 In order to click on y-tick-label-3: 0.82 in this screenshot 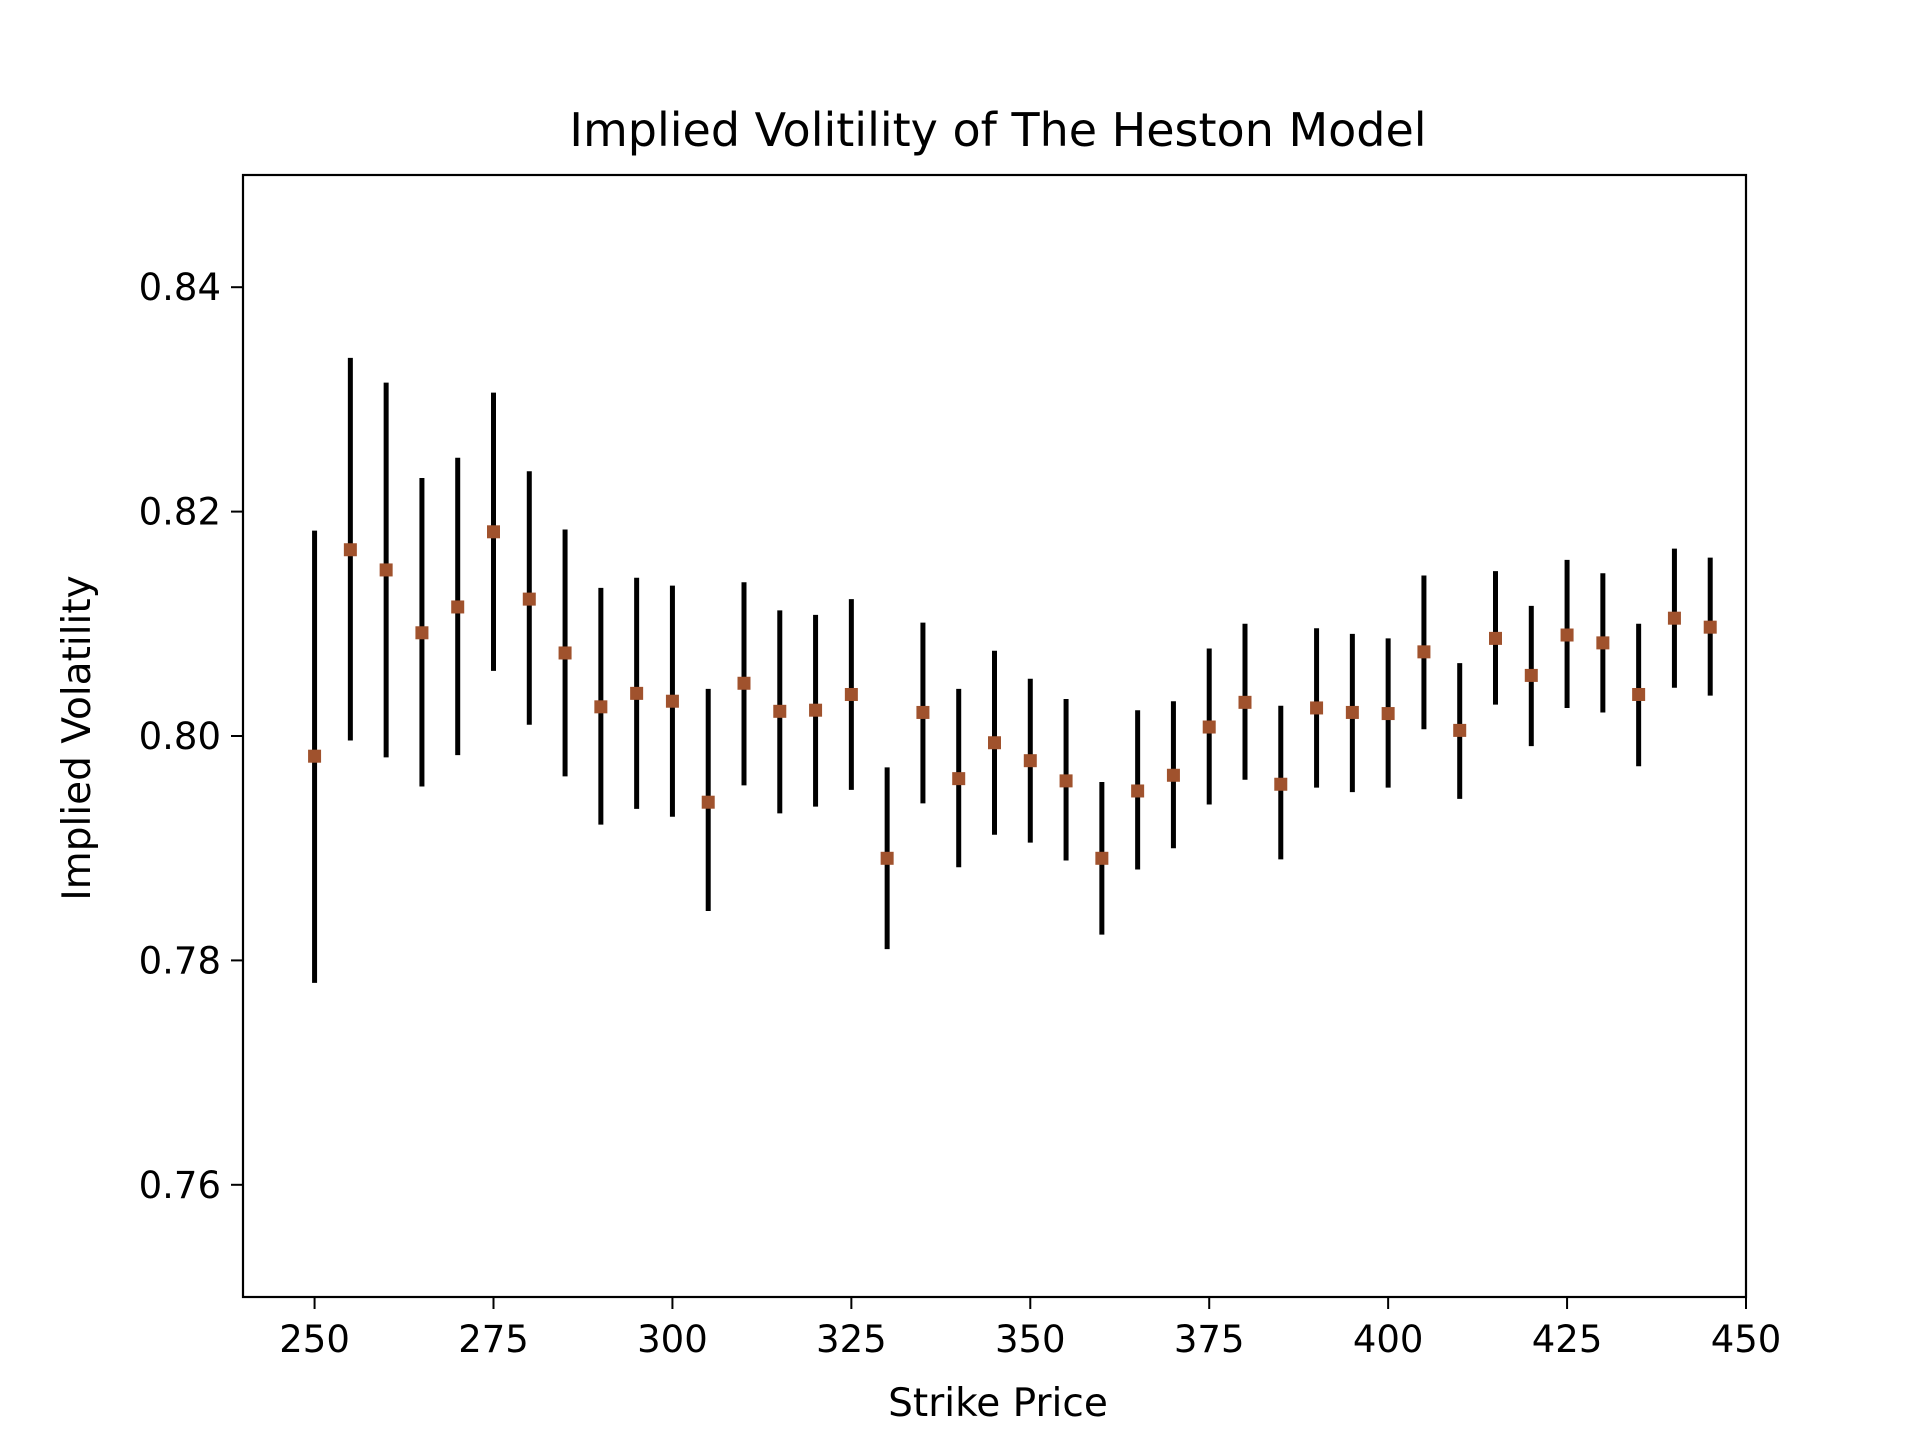, I will do `click(180, 512)`.